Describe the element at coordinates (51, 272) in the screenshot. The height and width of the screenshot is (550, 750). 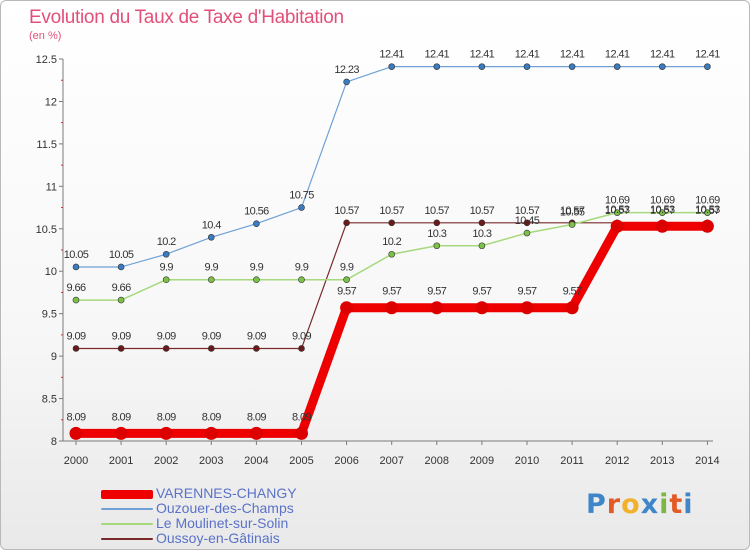
I see `y-tick-label: 10` at that location.